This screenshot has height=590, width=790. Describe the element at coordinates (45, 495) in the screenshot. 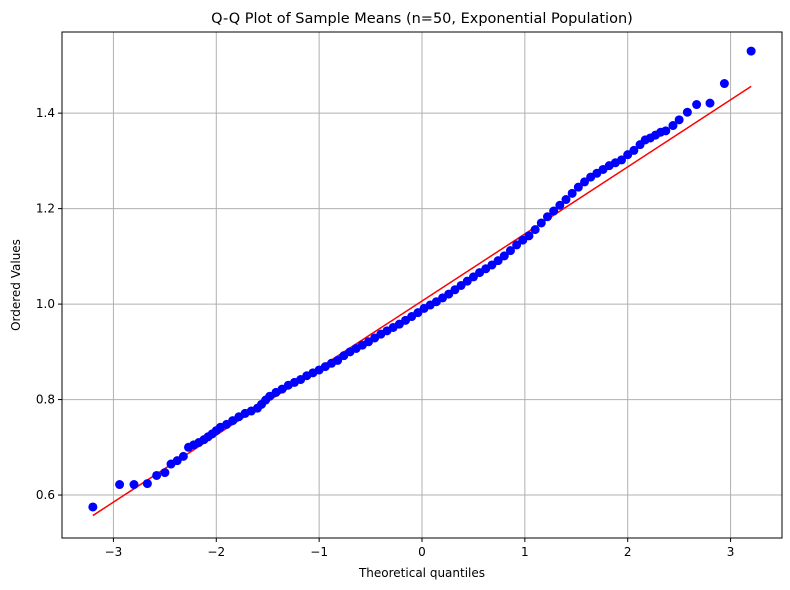

I see `y-tick-label: 0.6` at that location.